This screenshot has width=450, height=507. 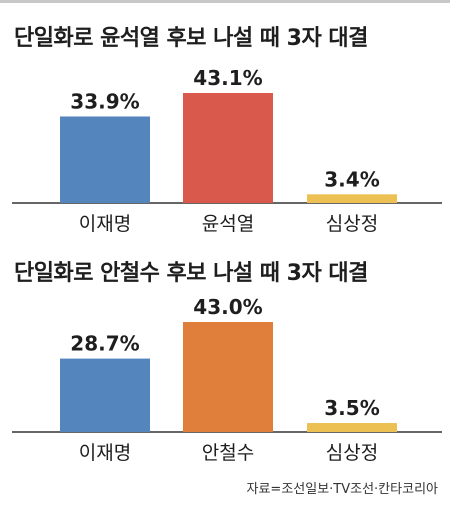 What do you see at coordinates (228, 377) in the screenshot?
I see `bar-안철수` at bounding box center [228, 377].